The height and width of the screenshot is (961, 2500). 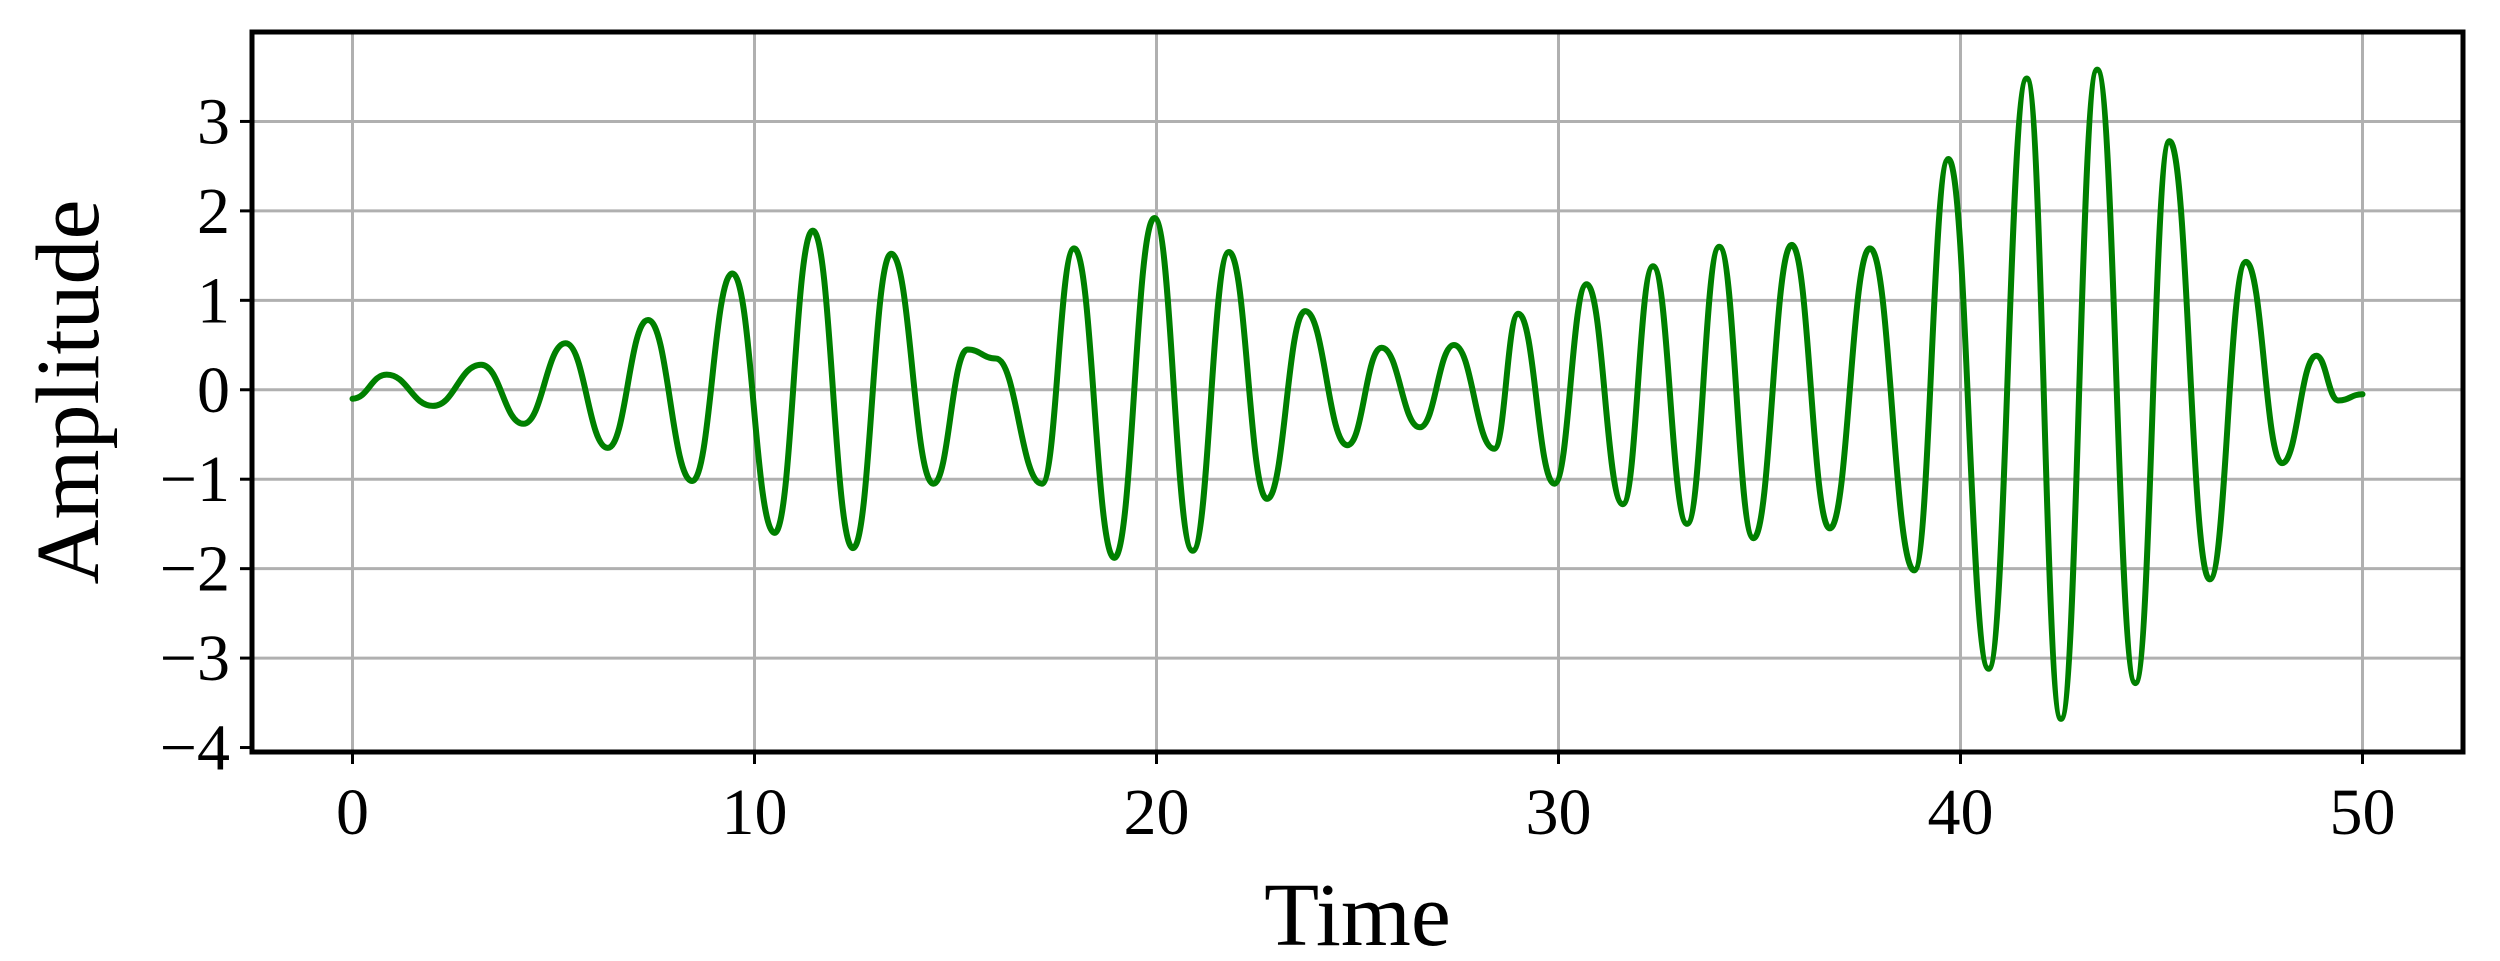 What do you see at coordinates (195, 479) in the screenshot?
I see `y-tick-label: −1` at bounding box center [195, 479].